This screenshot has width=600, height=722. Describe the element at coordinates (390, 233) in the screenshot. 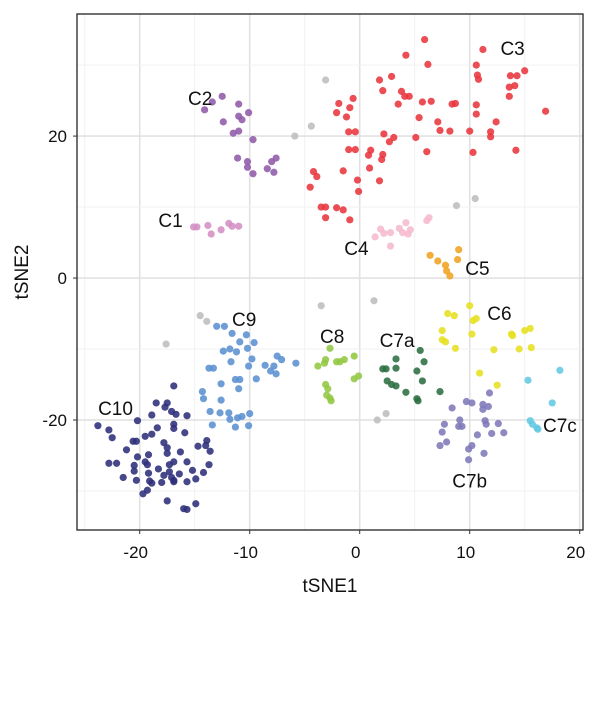

I see `point-c4` at that location.